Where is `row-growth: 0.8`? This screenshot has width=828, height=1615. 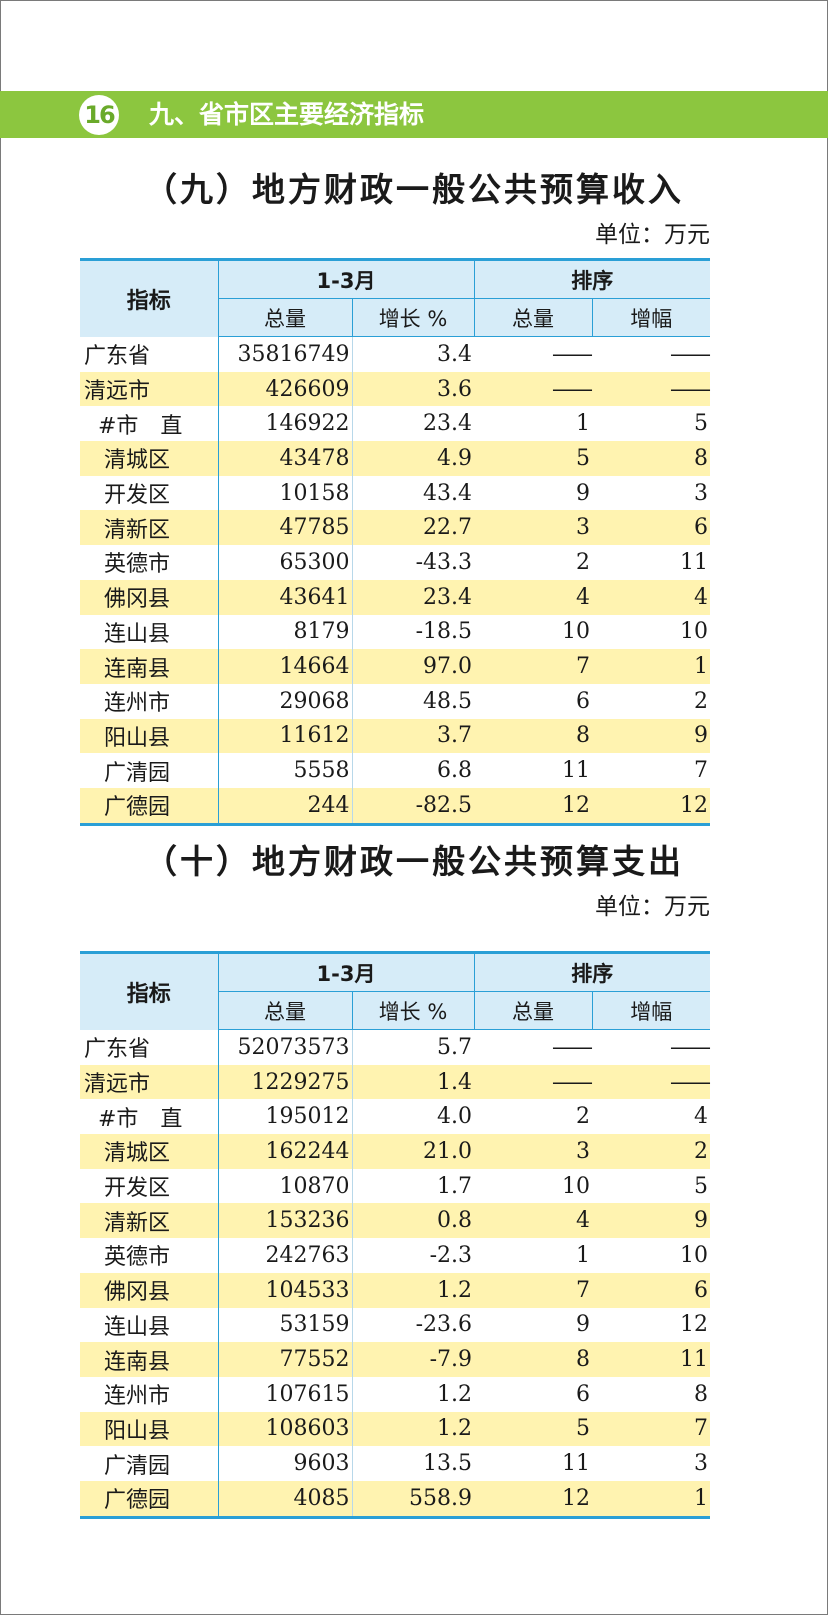
row-growth: 0.8 is located at coordinates (413, 1221).